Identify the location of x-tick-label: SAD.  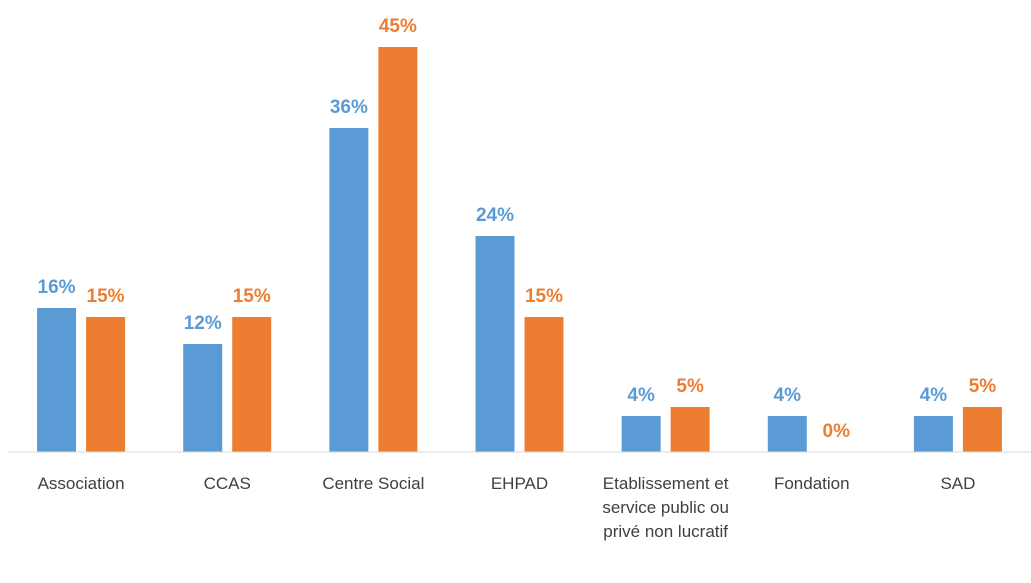
(958, 483).